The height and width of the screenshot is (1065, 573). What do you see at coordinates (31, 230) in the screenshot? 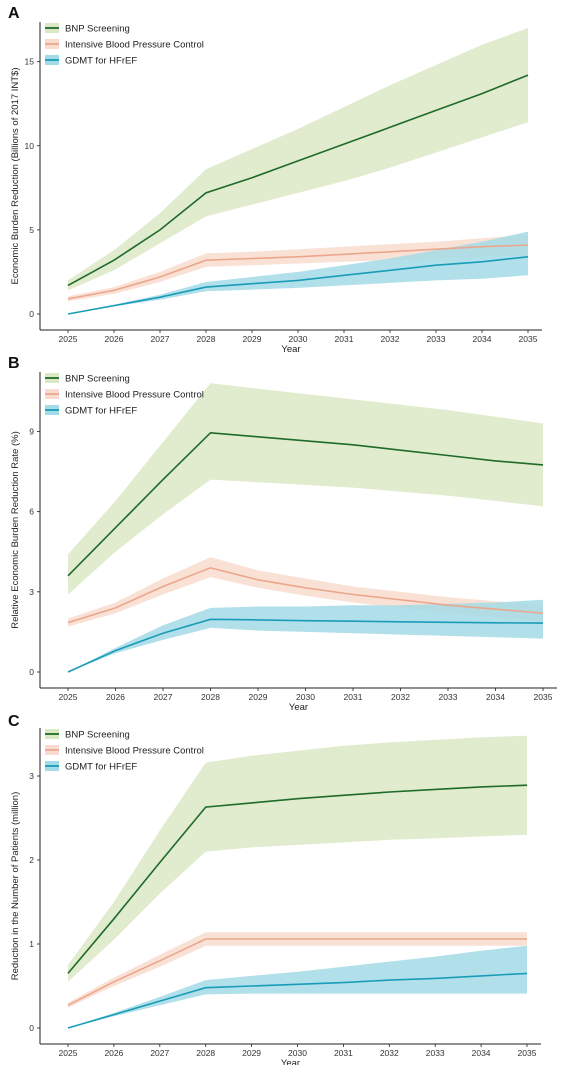
I see `y-tick-label: 5` at bounding box center [31, 230].